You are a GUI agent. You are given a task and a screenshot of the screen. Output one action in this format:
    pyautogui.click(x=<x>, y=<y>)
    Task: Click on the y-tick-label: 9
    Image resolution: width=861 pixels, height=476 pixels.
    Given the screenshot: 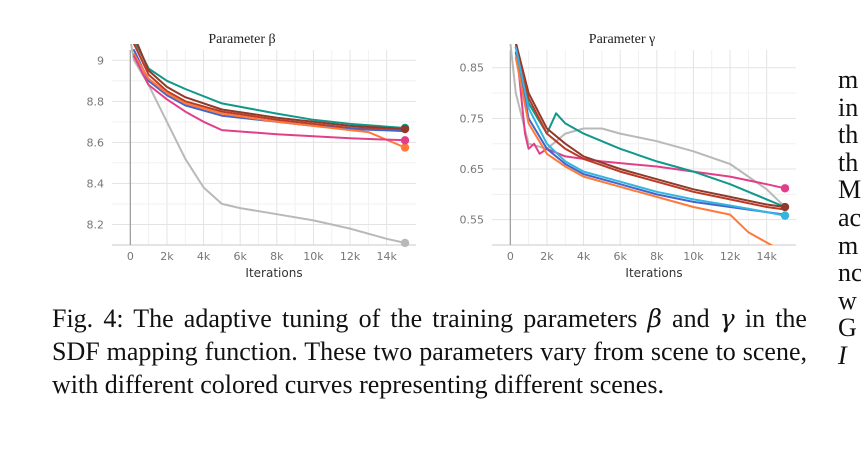 What is the action you would take?
    pyautogui.click(x=100, y=60)
    